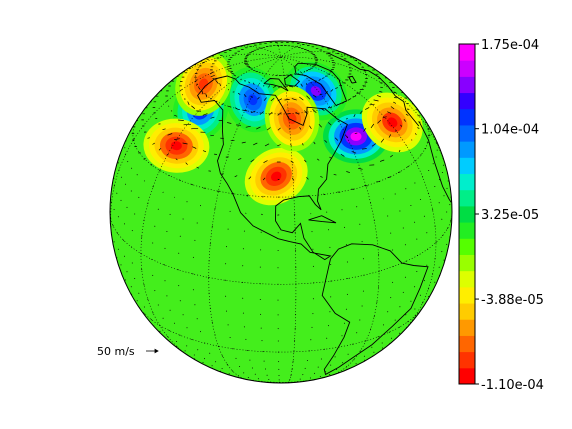 This screenshot has height=429, width=572. Describe the element at coordinates (276, 85) in the screenshot. I see `coastline` at that location.